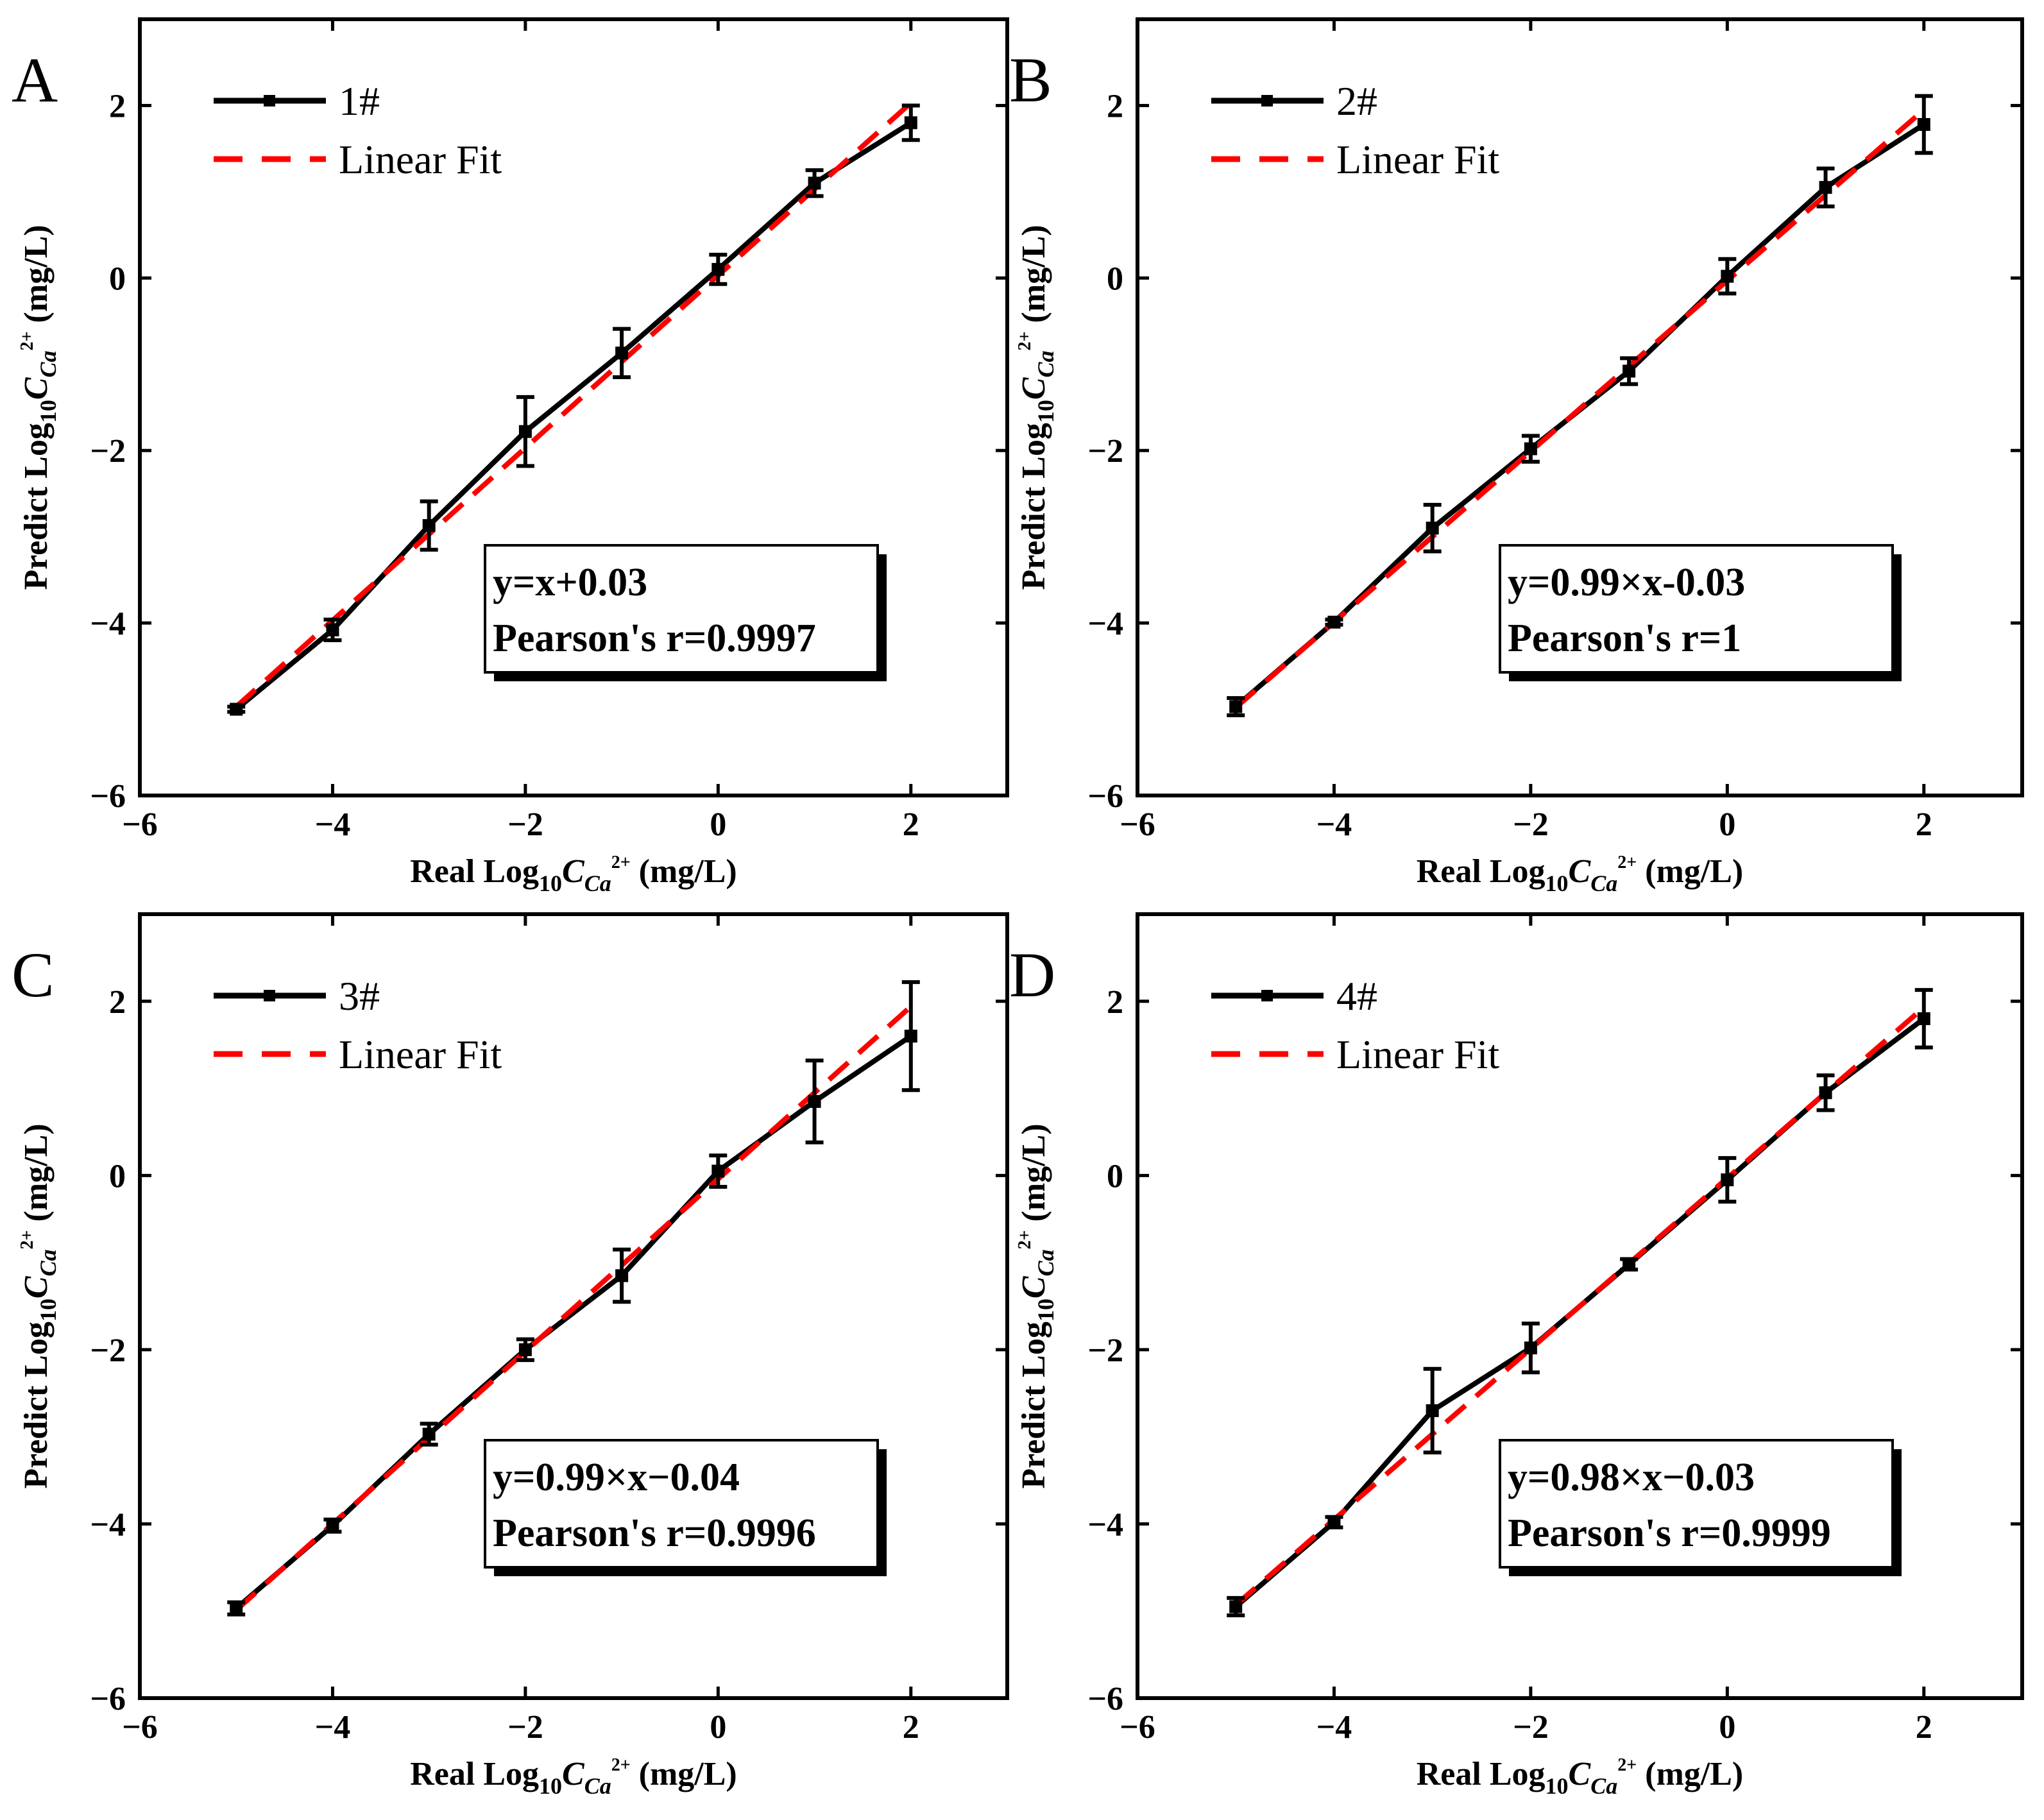  Describe the element at coordinates (1032, 975) in the screenshot. I see `panel-letter: D` at that location.